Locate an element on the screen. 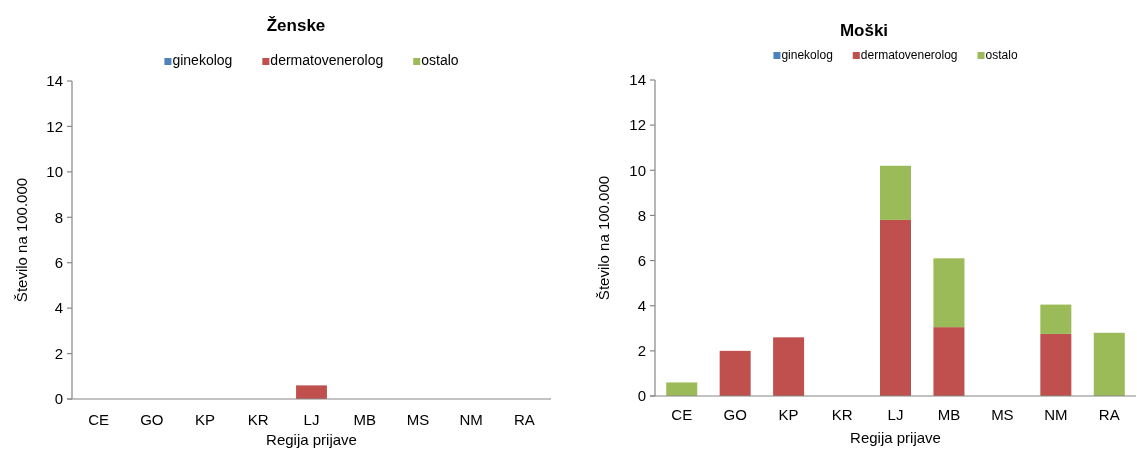 The image size is (1137, 450). chart-title: Ženske is located at coordinates (296, 25).